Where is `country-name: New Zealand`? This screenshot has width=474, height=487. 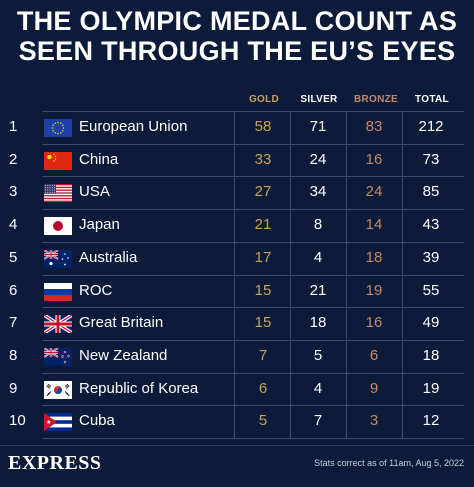 country-name: New Zealand is located at coordinates (123, 355).